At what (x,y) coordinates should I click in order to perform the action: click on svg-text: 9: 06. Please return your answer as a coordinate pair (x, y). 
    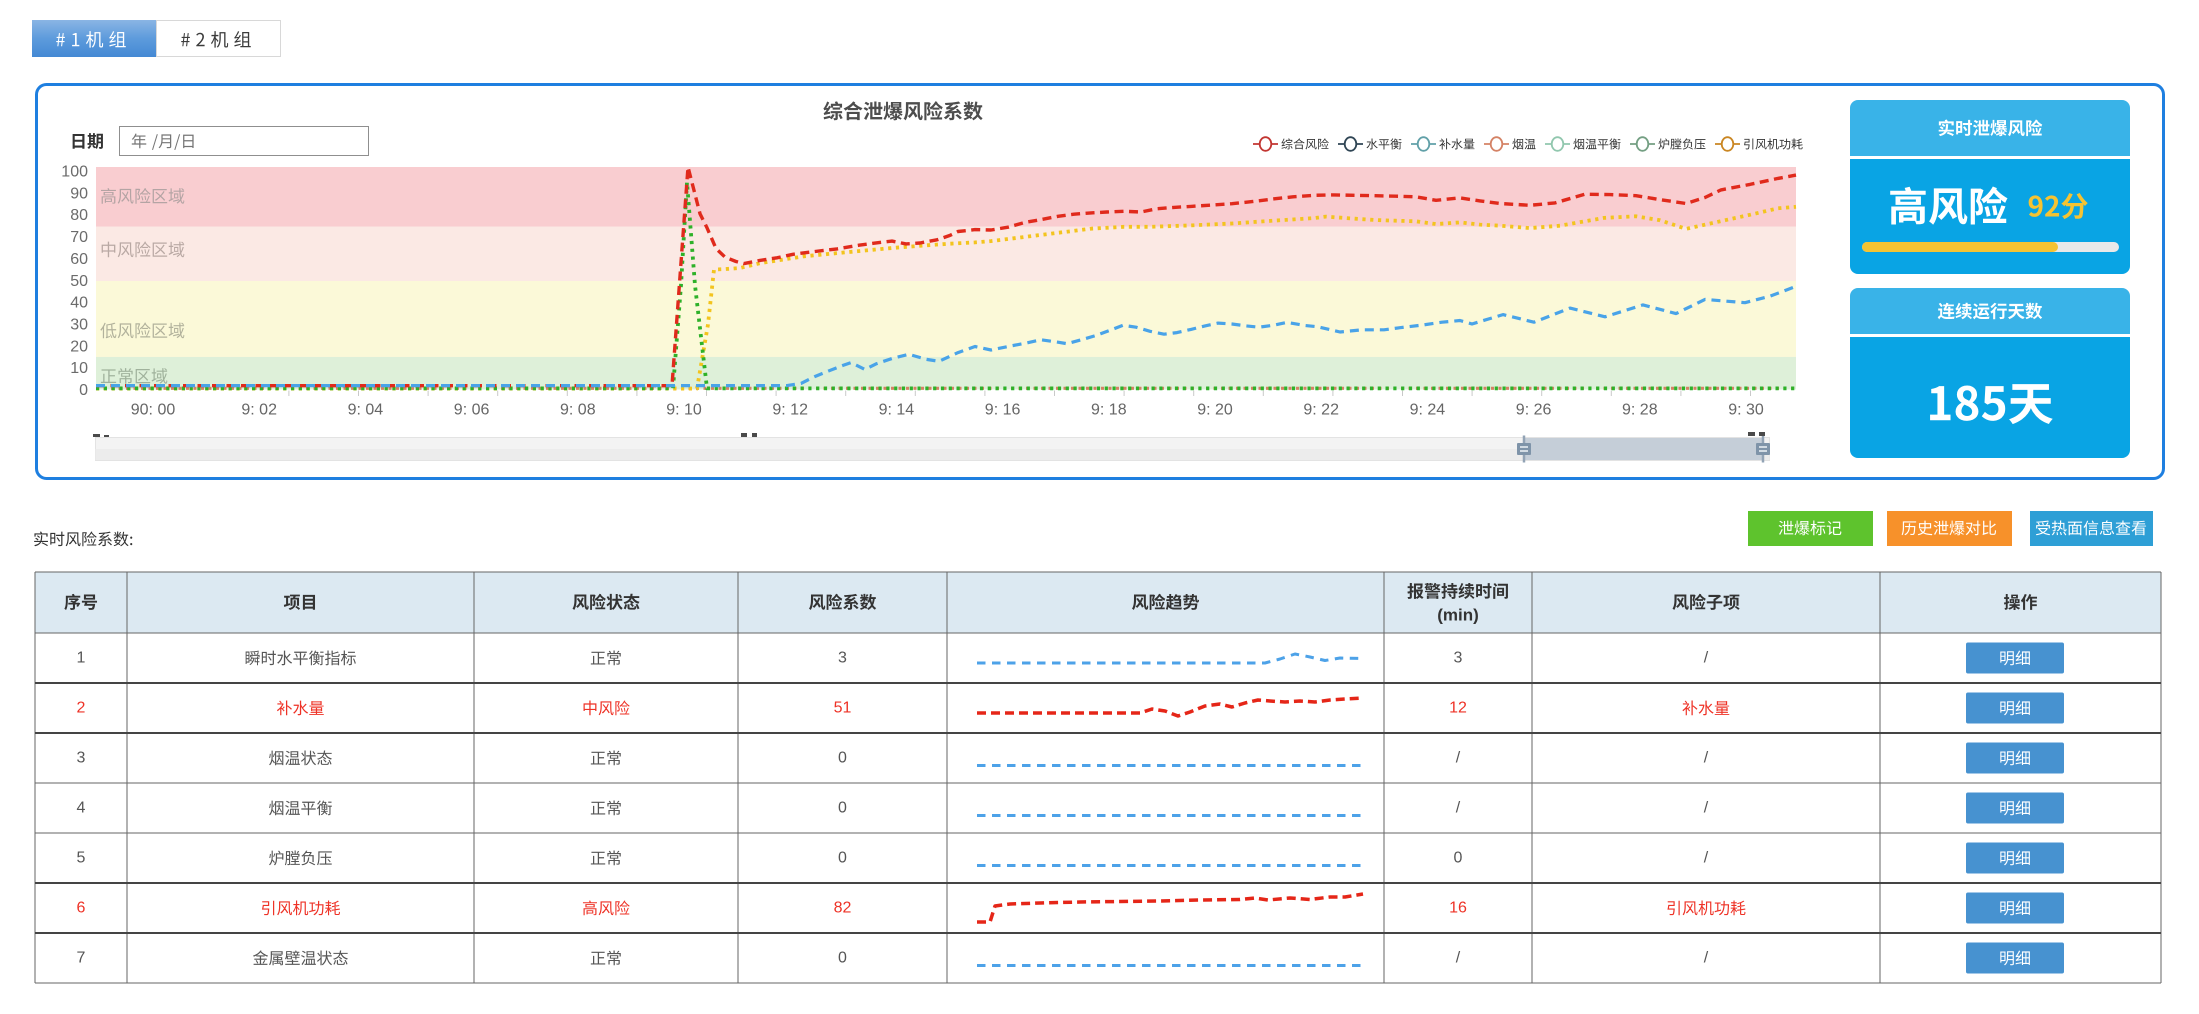
    Looking at the image, I should click on (472, 410).